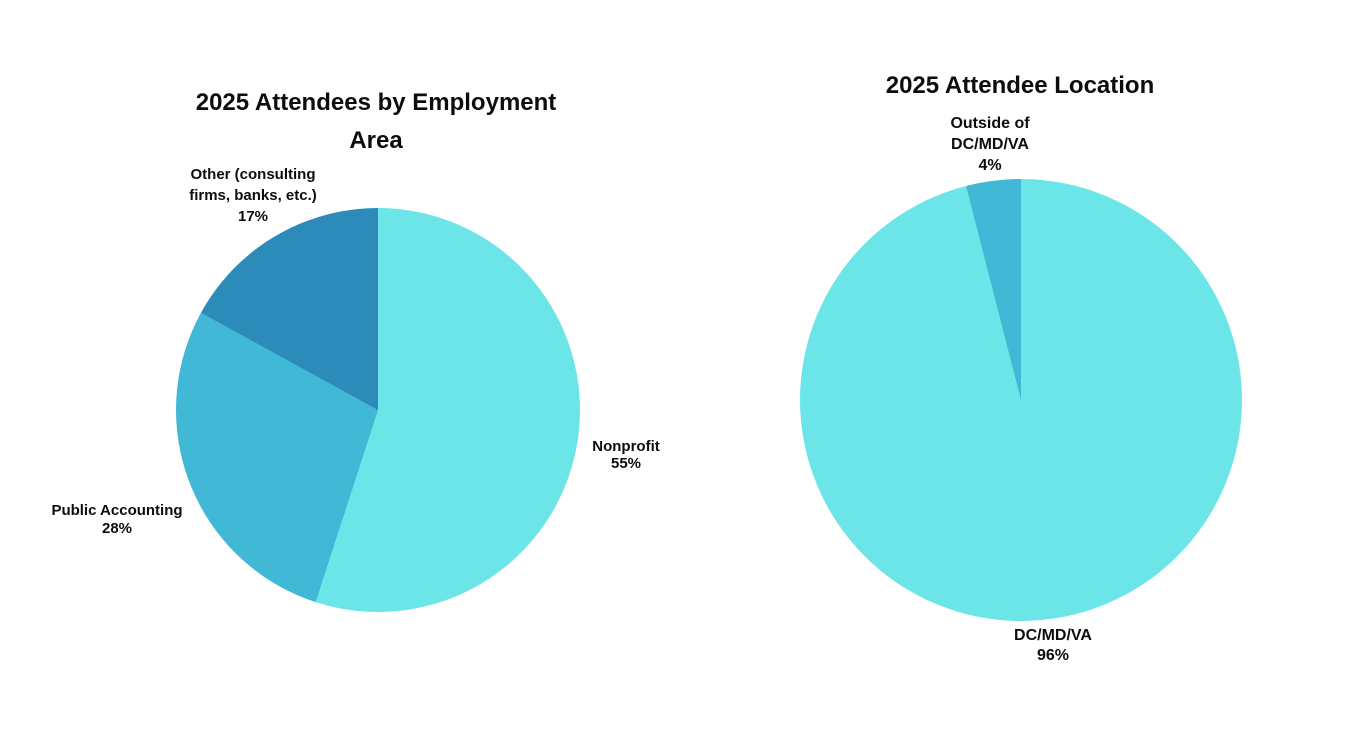  Describe the element at coordinates (253, 216) in the screenshot. I see `slice-label-other-pct: 17%` at that location.